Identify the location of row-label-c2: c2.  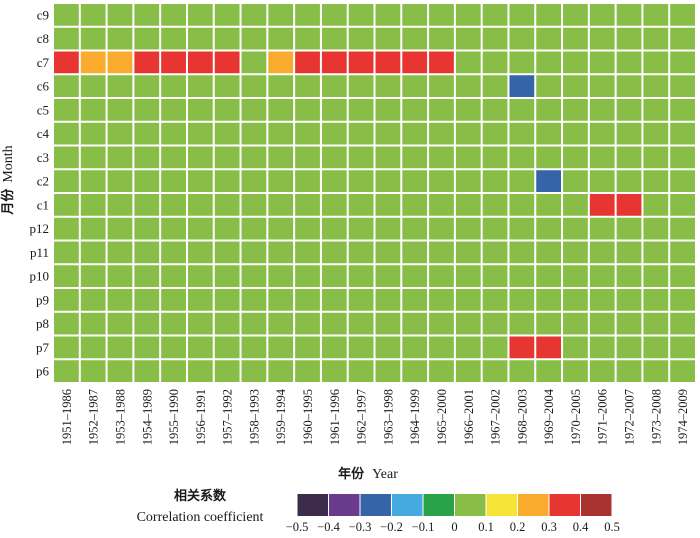
(43, 181).